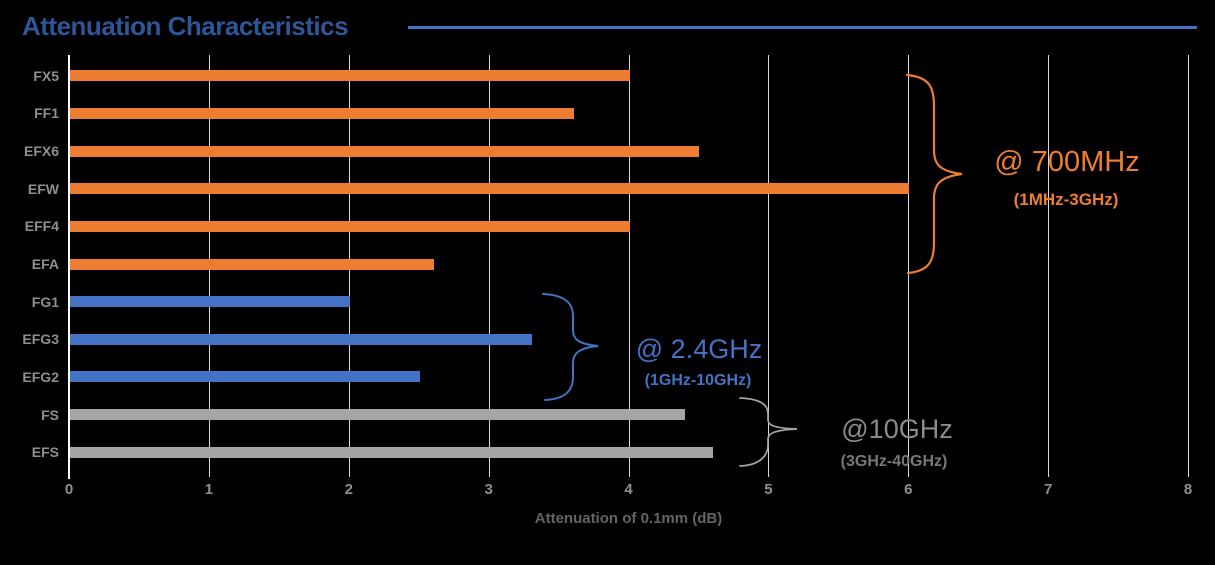 This screenshot has height=565, width=1215. I want to click on annotation-2-4ghz-label: @ 2.4GHz, so click(699, 349).